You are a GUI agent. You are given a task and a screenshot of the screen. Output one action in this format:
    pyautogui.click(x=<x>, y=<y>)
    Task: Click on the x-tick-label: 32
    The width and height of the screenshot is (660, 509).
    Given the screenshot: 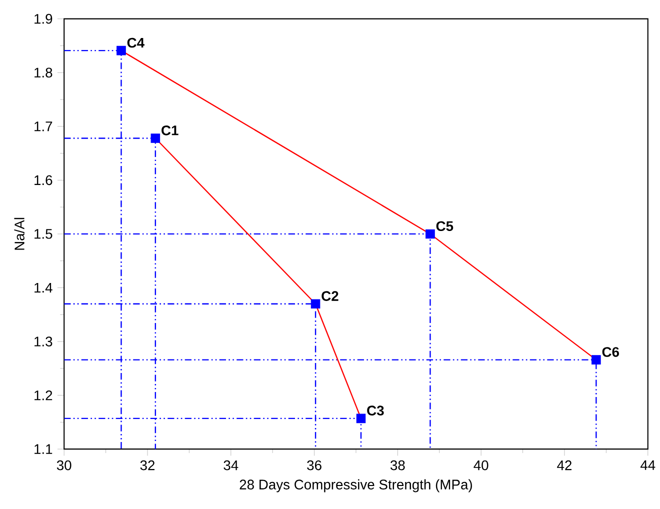 What is the action you would take?
    pyautogui.click(x=147, y=465)
    